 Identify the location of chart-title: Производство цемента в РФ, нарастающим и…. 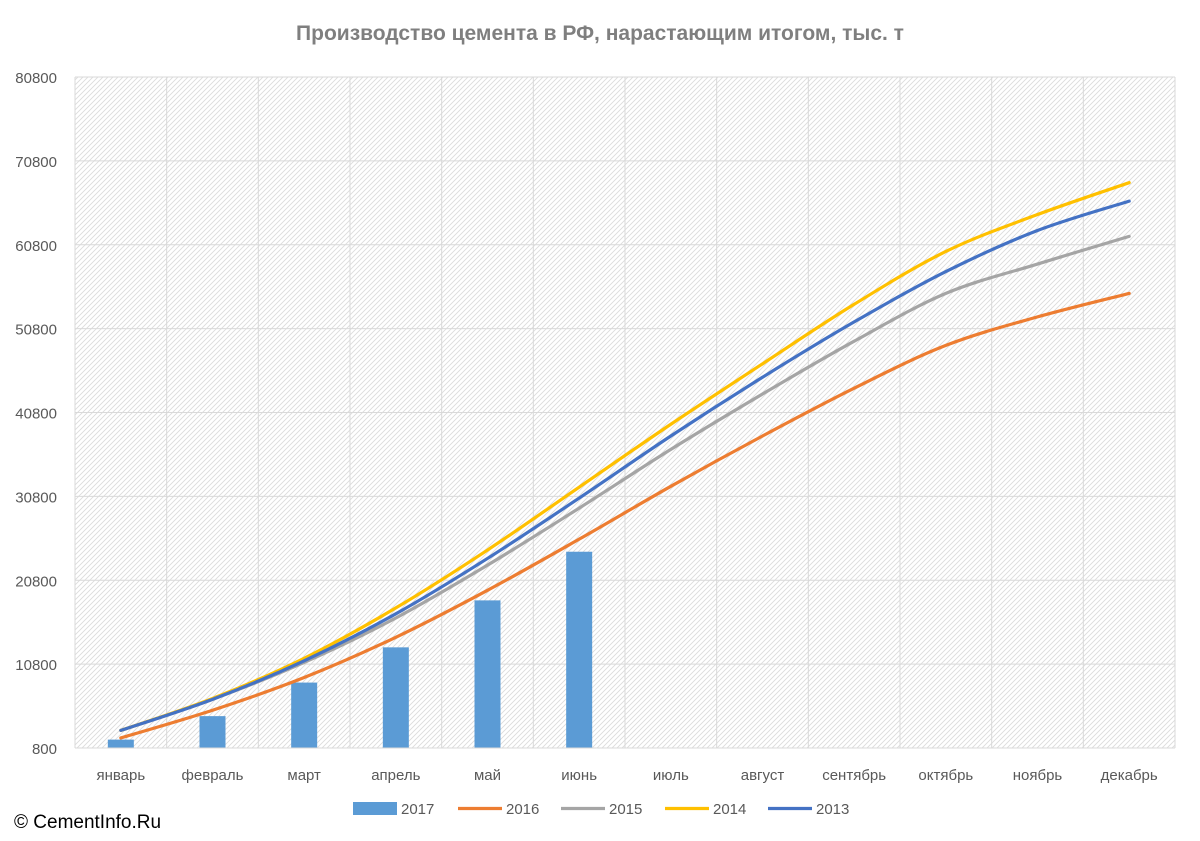
(600, 33).